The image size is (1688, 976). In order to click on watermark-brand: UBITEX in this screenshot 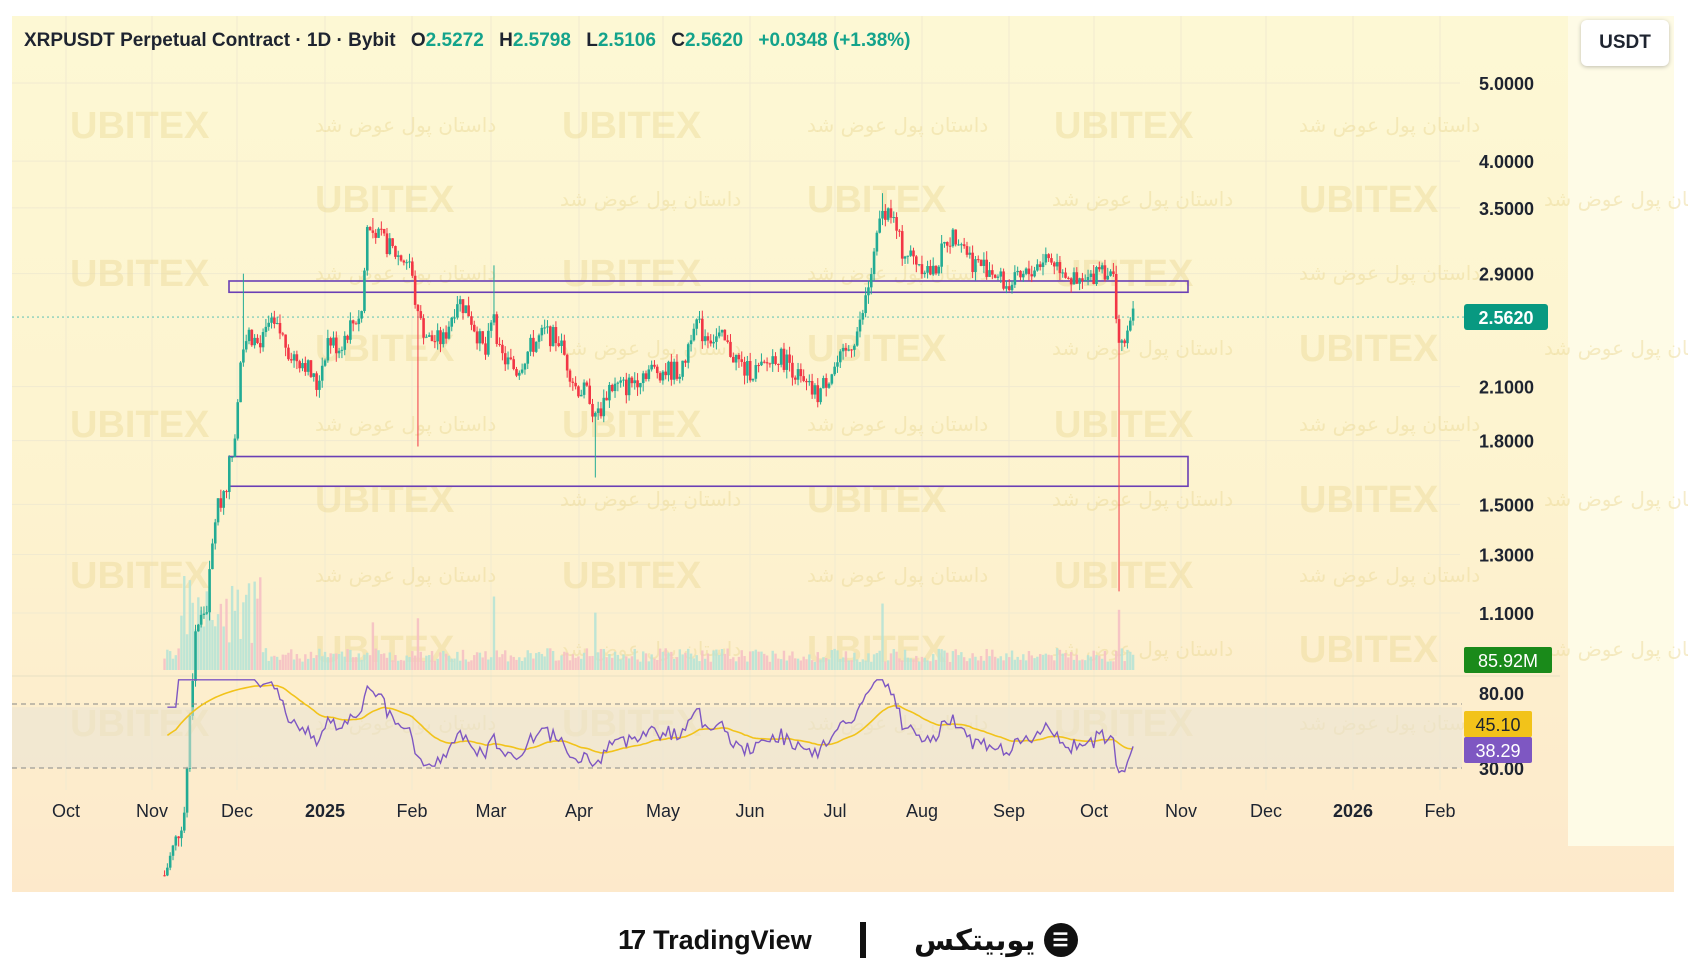, I will do `click(385, 500)`.